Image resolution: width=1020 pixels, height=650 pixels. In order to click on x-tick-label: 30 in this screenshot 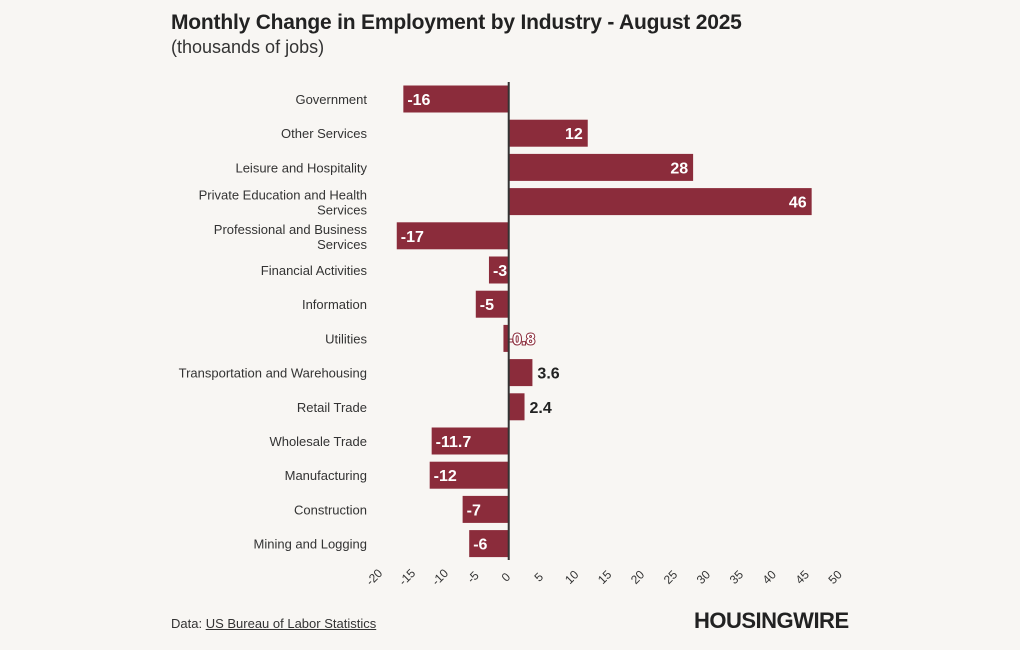, I will do `click(704, 577)`.